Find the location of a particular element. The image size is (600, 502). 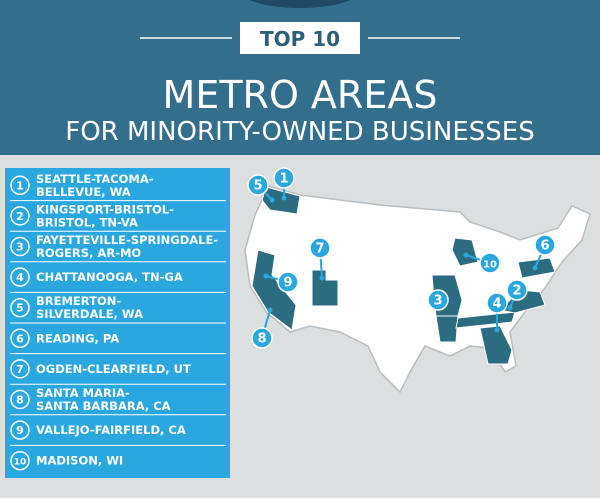

metro-name: ROGERS, AR-MO is located at coordinates (88, 253).